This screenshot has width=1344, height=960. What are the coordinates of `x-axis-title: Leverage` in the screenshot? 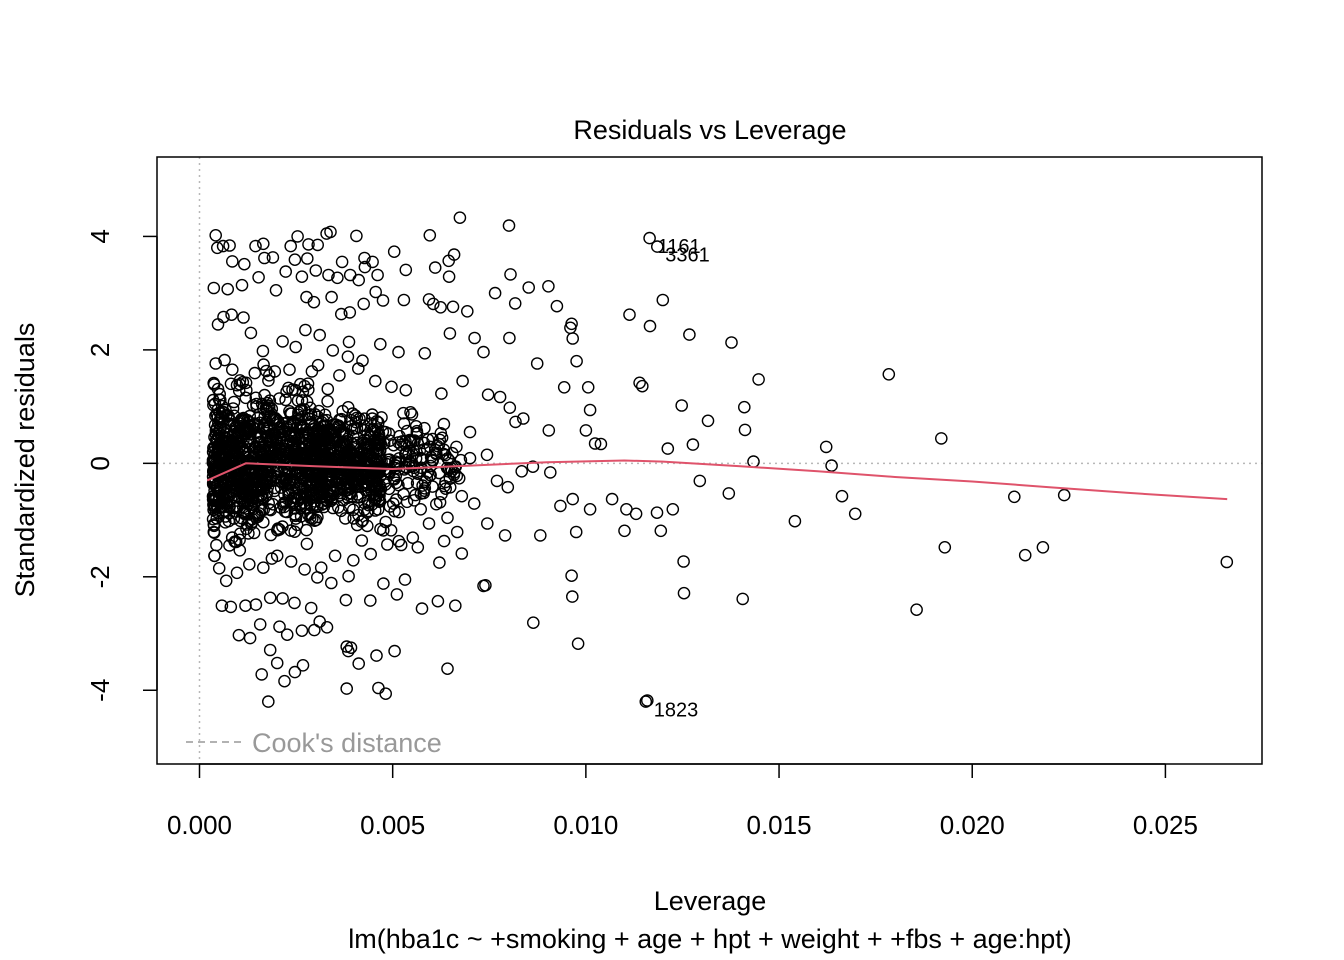 It's located at (710, 901).